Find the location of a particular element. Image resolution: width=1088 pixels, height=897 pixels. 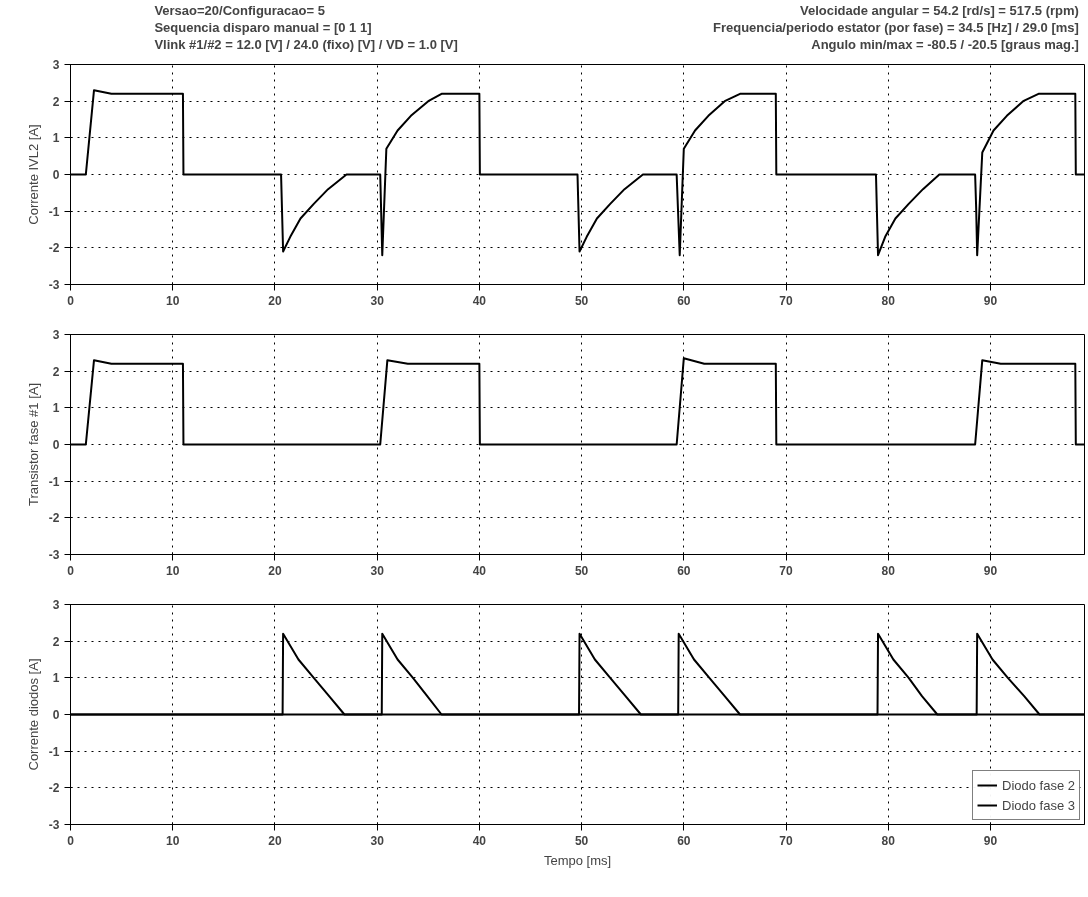

text: Velocidade angular = 54.2 [rd/s] = 517.5 (rpm) is located at coordinates (939, 10).